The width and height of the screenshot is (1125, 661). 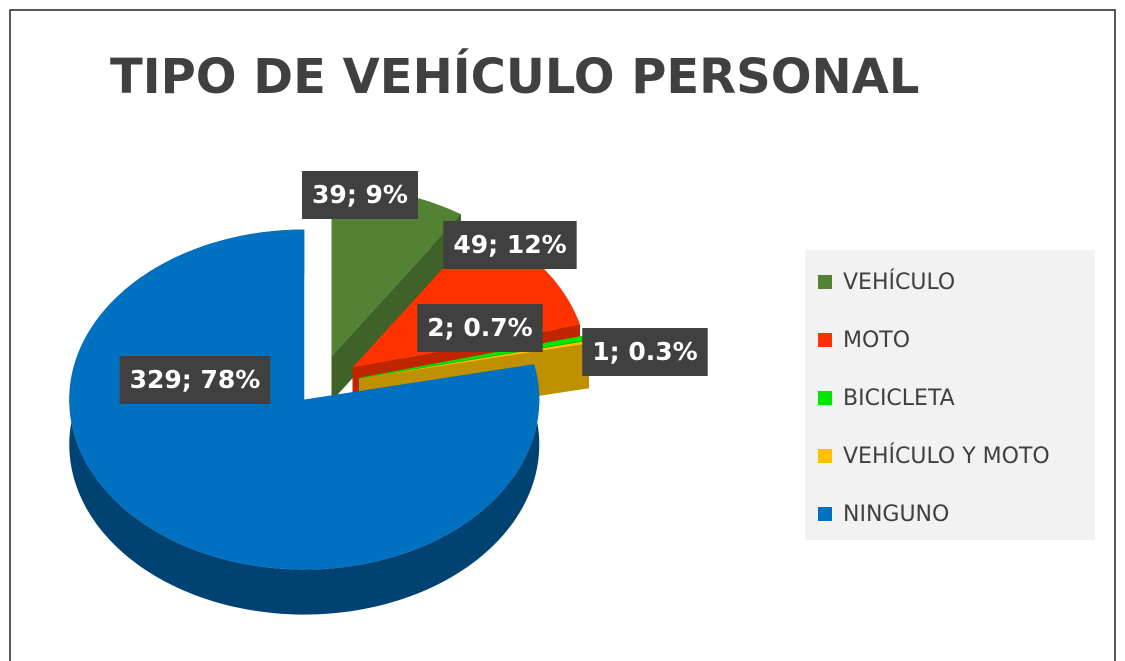 I want to click on chart-title: TIPO DE VEHÍCULO PERSONAL, so click(x=514, y=76).